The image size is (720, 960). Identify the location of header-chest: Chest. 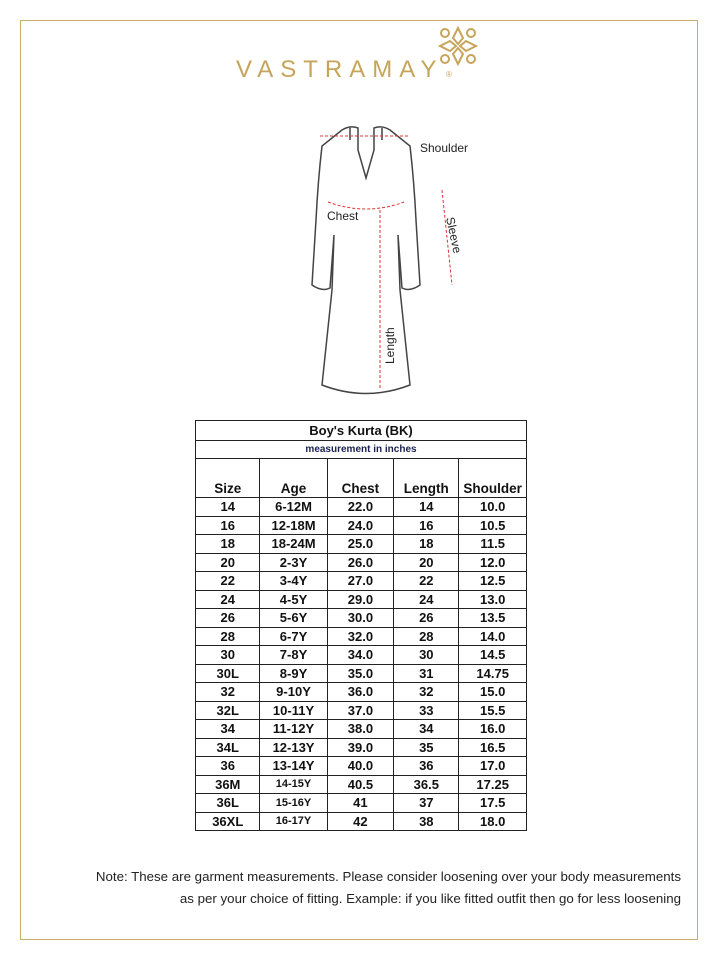
(360, 478).